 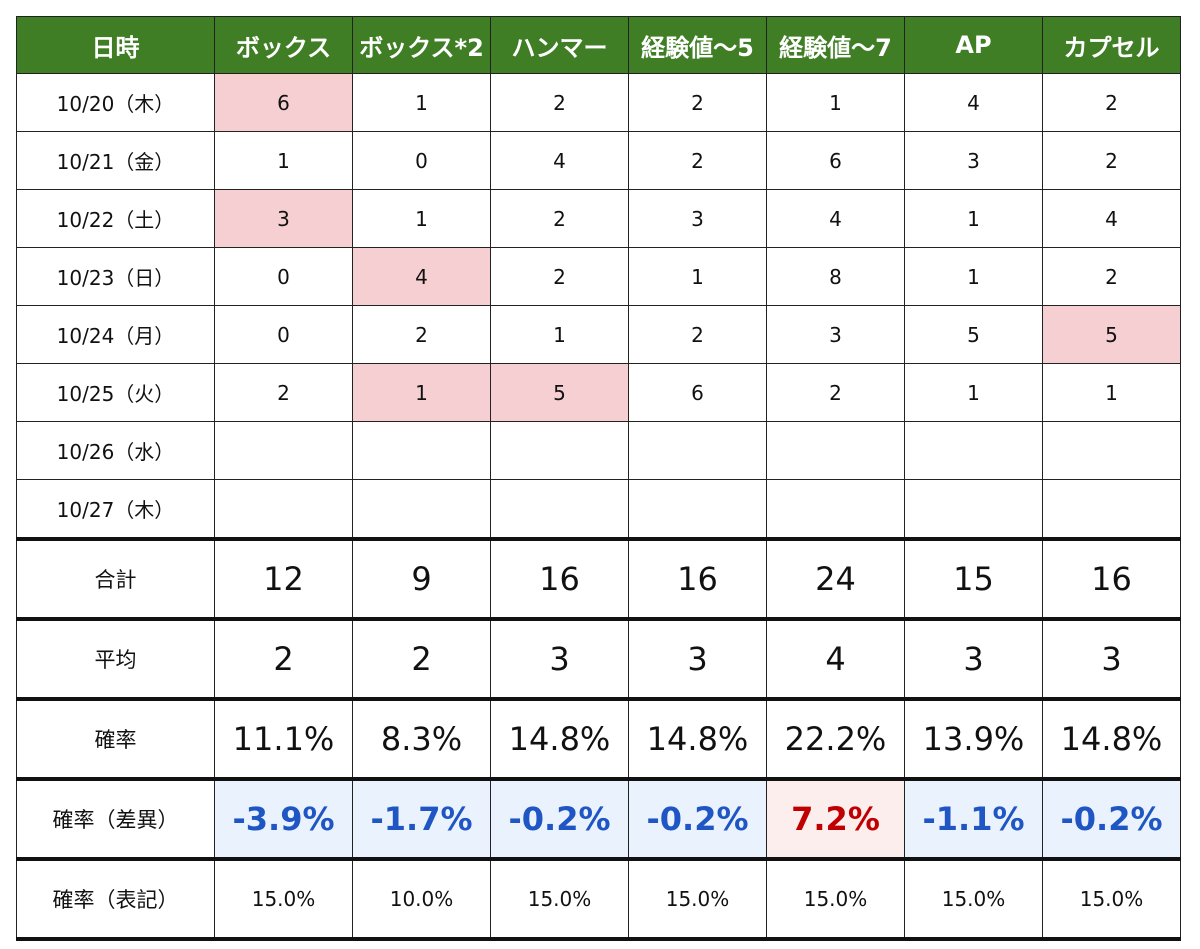 What do you see at coordinates (115, 899) in the screenshot?
I see `probability-stated-label: 確率（表記）` at bounding box center [115, 899].